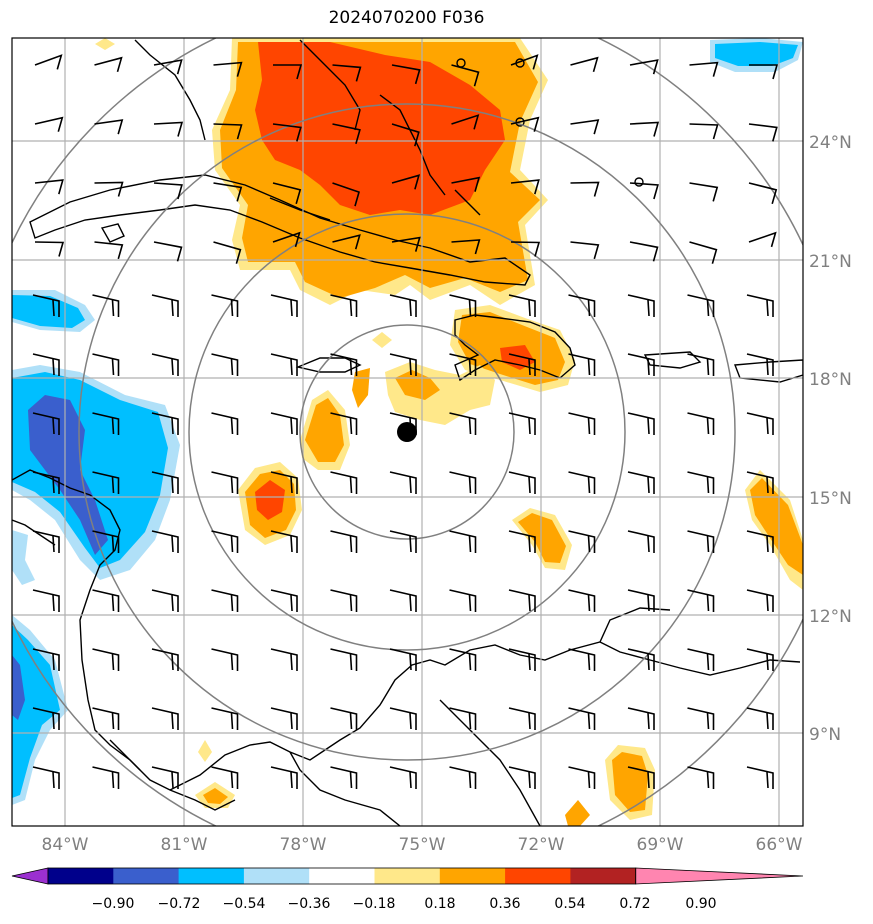 The image size is (873, 924). Describe the element at coordinates (830, 499) in the screenshot. I see `lat-label: 15°N` at that location.